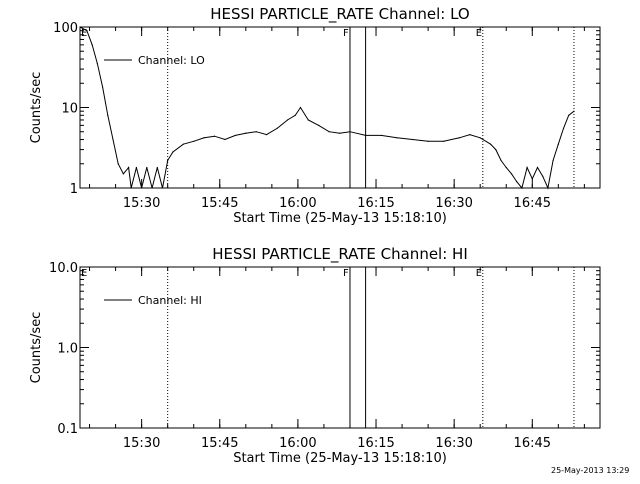  What do you see at coordinates (69, 109) in the screenshot?
I see `y-tick-label: 10` at bounding box center [69, 109].